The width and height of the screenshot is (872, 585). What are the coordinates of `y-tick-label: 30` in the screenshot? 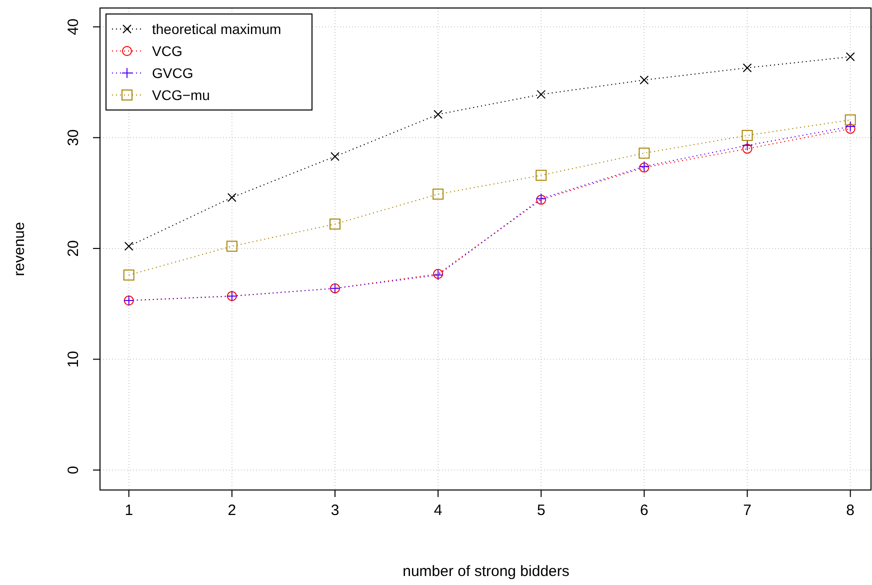 It's located at (73, 137).